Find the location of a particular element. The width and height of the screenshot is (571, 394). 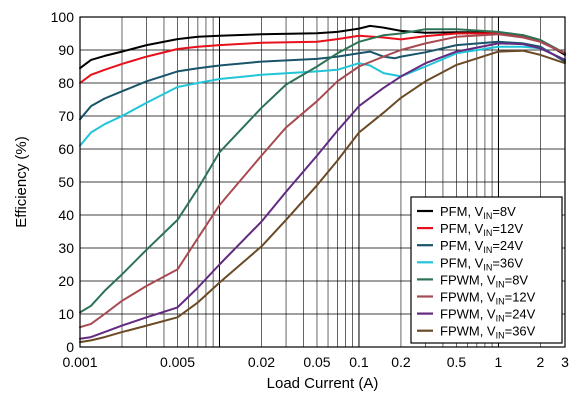

x-tick-label: 0.5 is located at coordinates (457, 362).